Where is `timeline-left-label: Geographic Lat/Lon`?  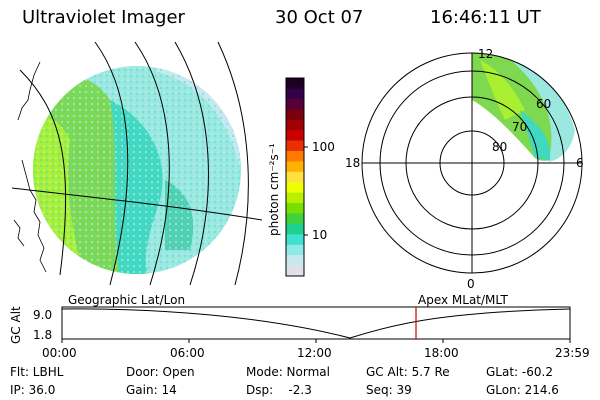 timeline-left-label: Geographic Lat/Lon is located at coordinates (127, 300).